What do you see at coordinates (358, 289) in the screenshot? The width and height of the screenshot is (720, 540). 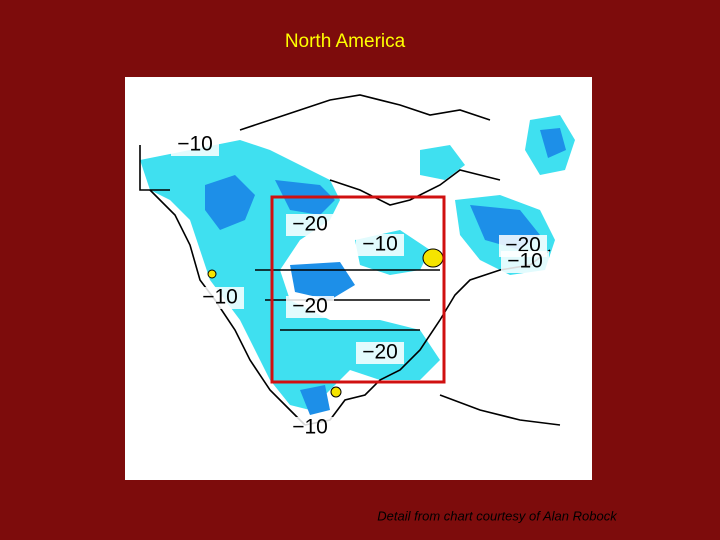 I see `highlight-box` at bounding box center [358, 289].